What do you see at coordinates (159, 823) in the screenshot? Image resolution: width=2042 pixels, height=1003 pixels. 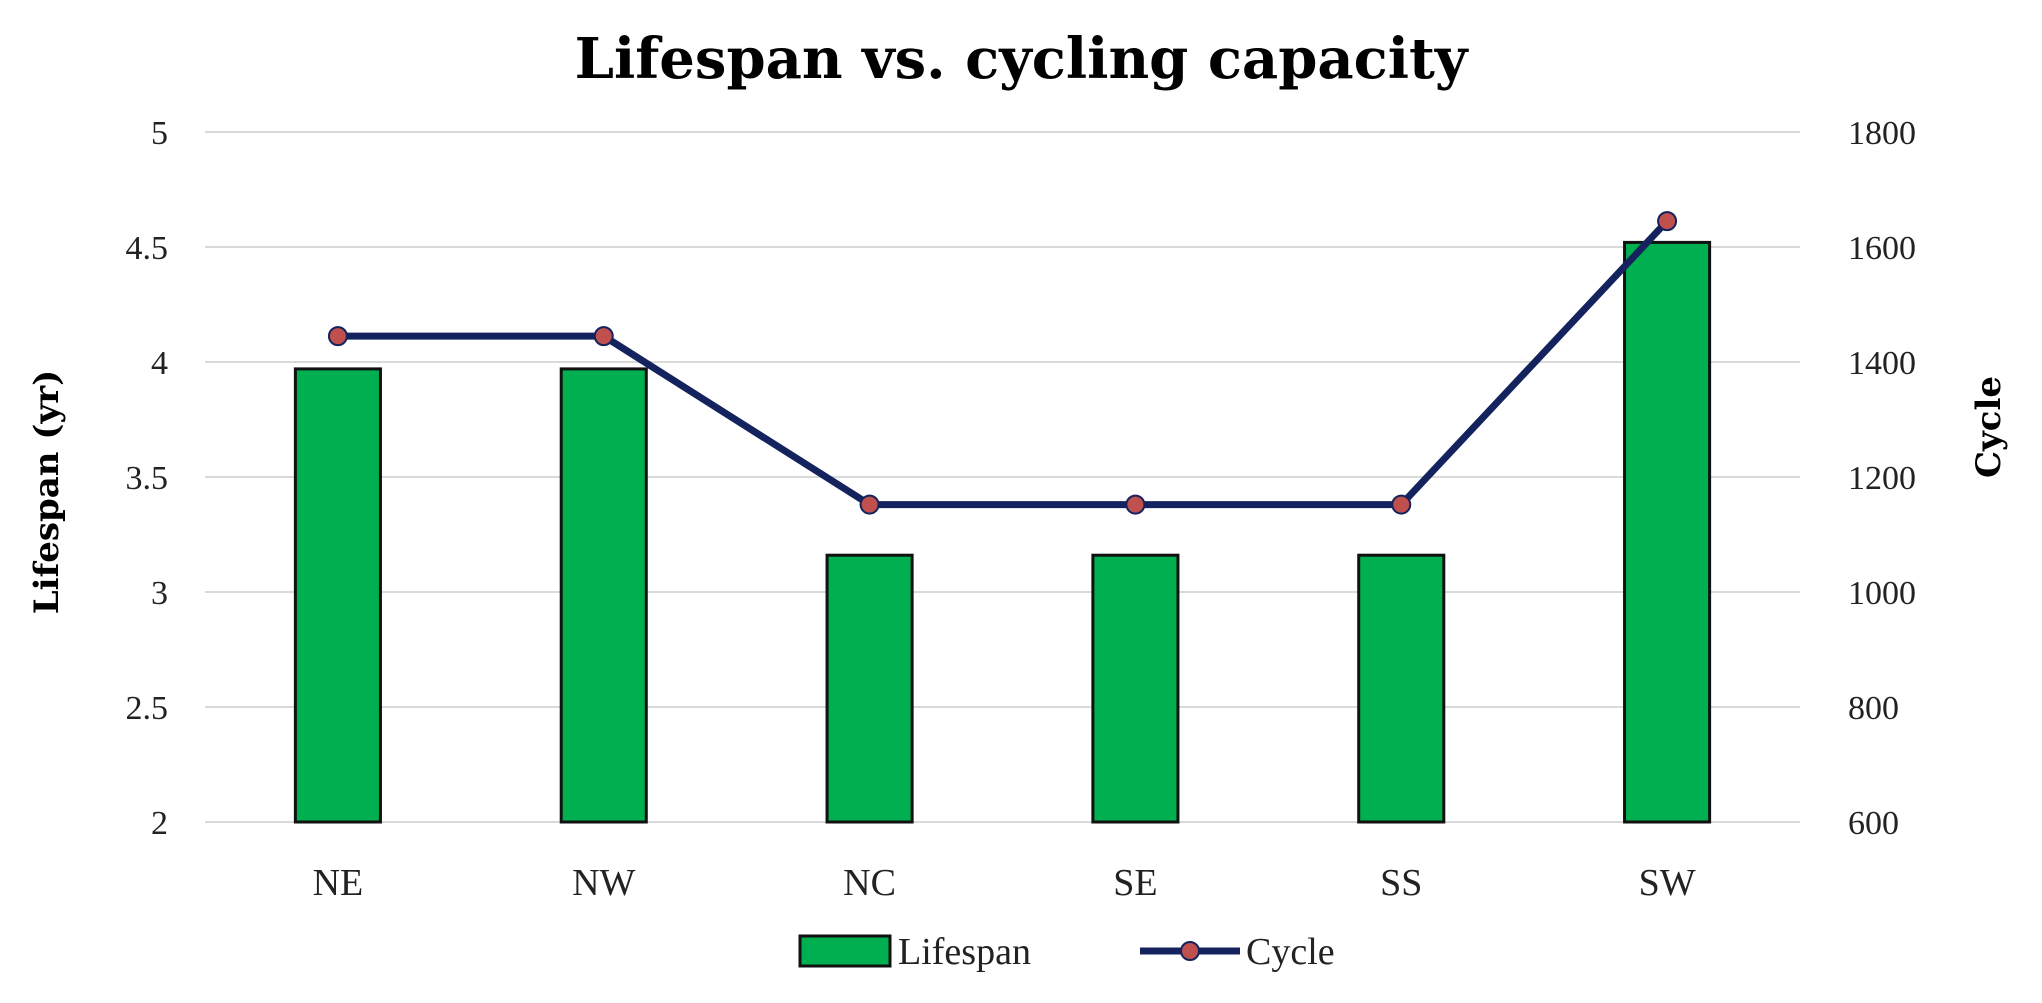 I see `left-tick-label: 2` at bounding box center [159, 823].